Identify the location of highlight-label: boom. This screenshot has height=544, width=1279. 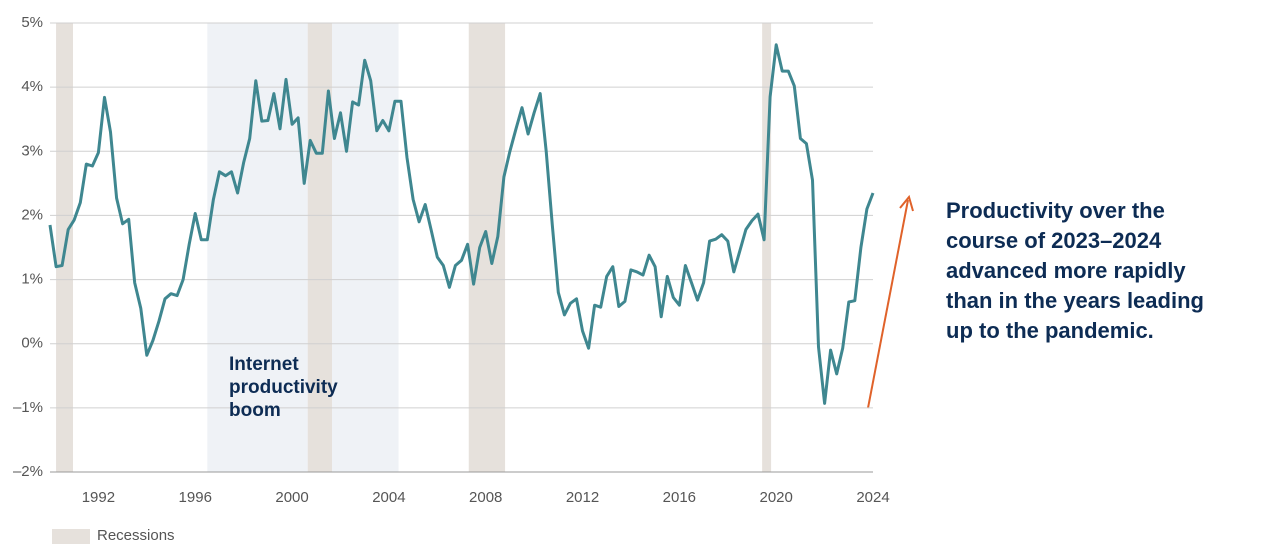
(255, 410).